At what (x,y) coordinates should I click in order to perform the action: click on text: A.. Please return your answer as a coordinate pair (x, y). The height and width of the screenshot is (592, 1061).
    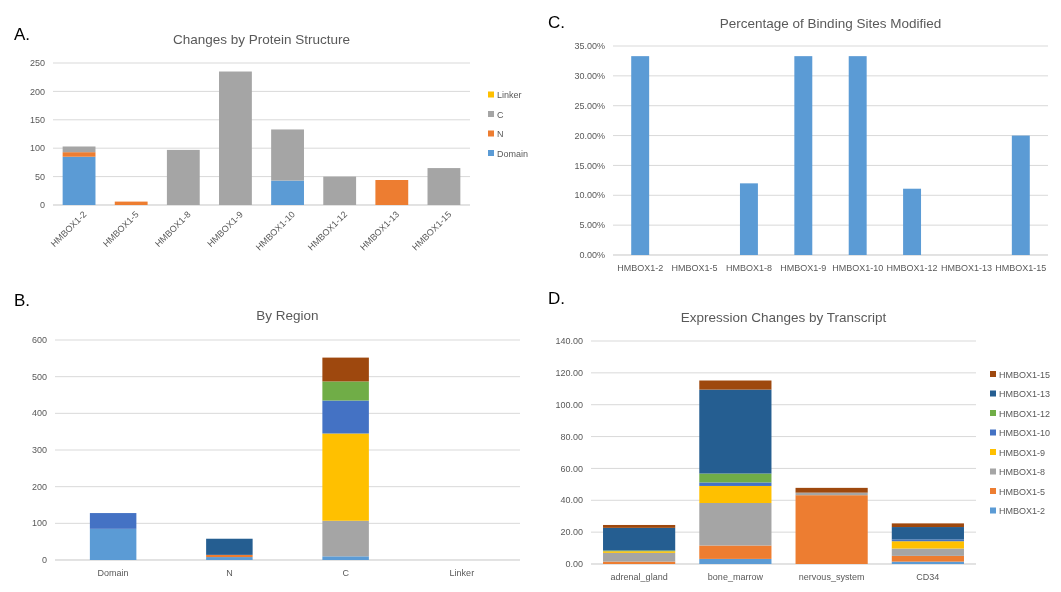
    Looking at the image, I should click on (22, 34).